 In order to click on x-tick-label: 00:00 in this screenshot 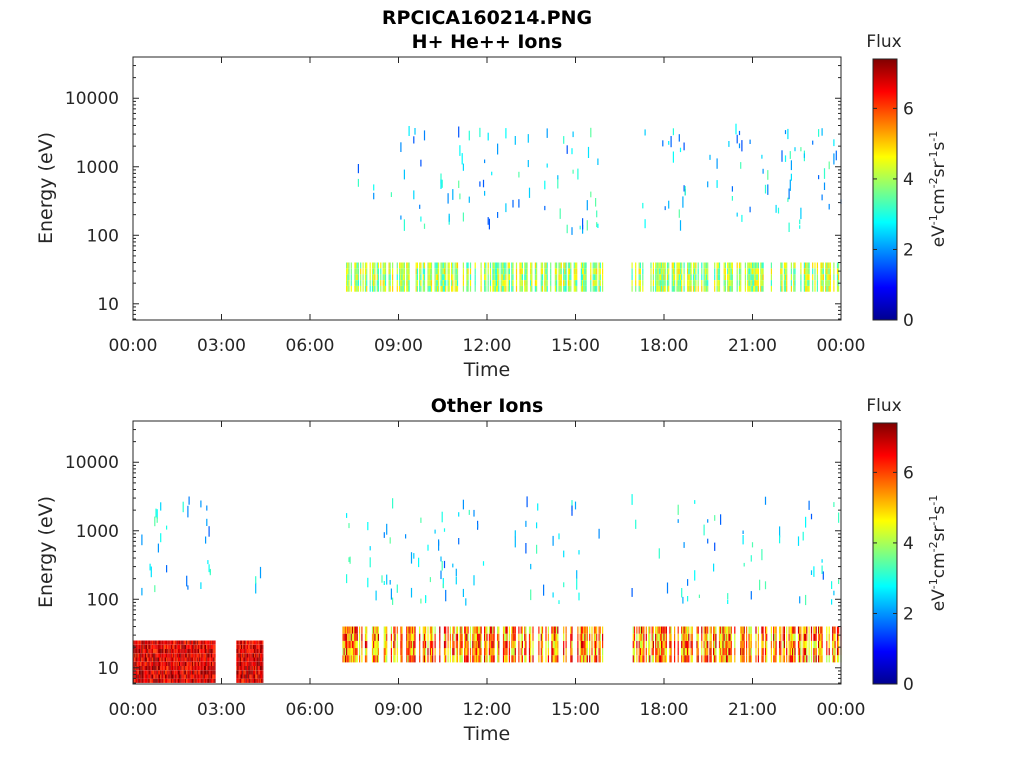, I will do `click(133, 346)`.